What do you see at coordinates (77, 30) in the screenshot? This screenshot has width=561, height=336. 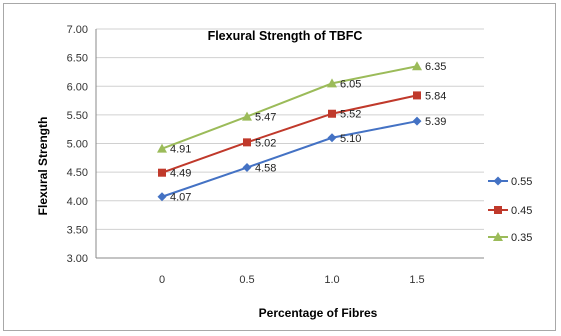 I see `y-tick-label: 7.00` at bounding box center [77, 30].